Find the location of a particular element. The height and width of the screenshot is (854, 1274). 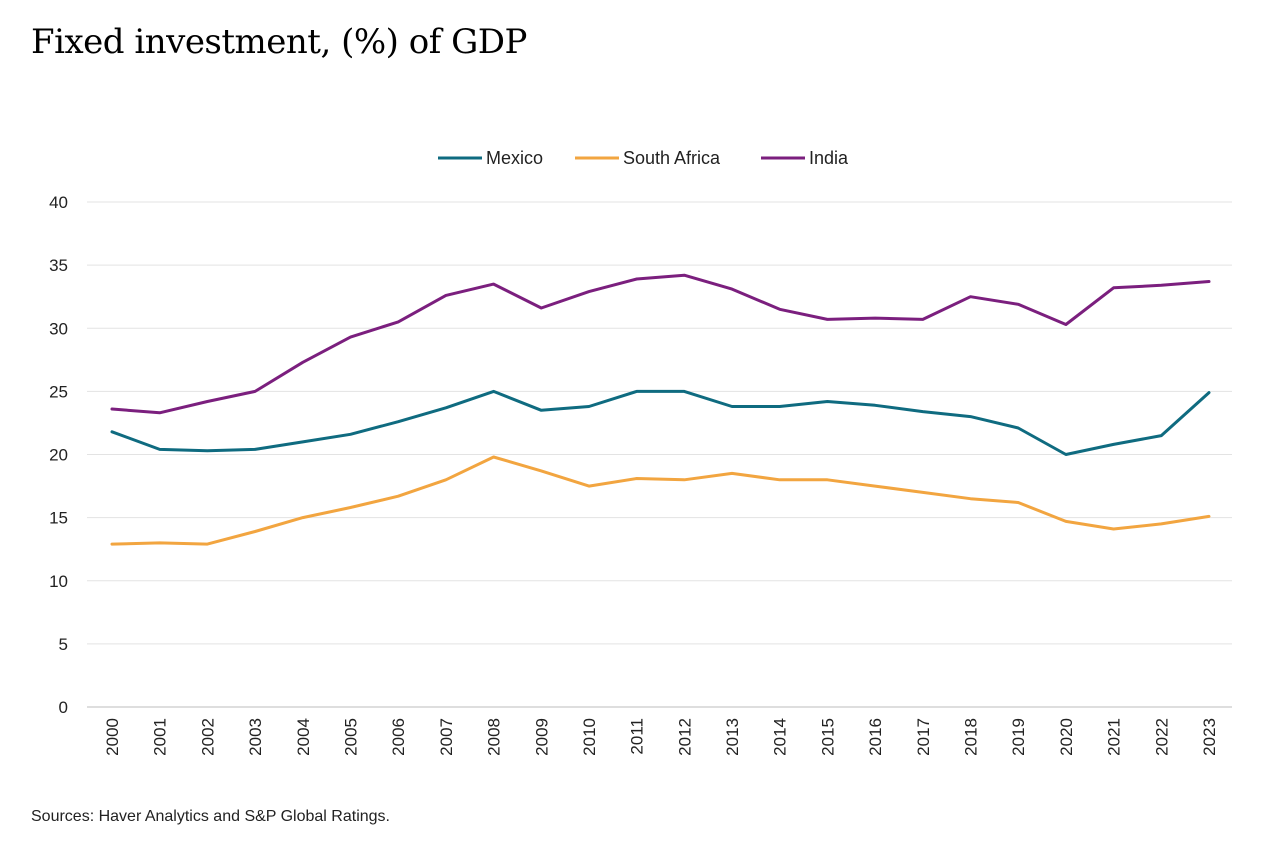

y-tick-label: 20 is located at coordinates (58, 455).